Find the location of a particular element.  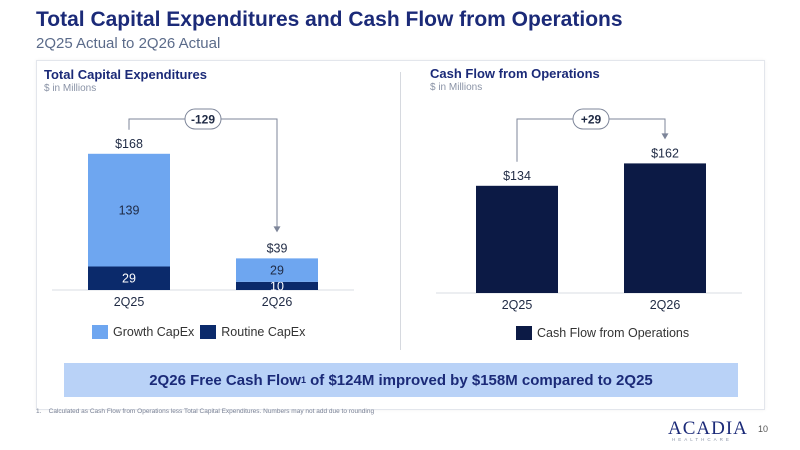

bar-2q26-routine-capex is located at coordinates (277, 285).